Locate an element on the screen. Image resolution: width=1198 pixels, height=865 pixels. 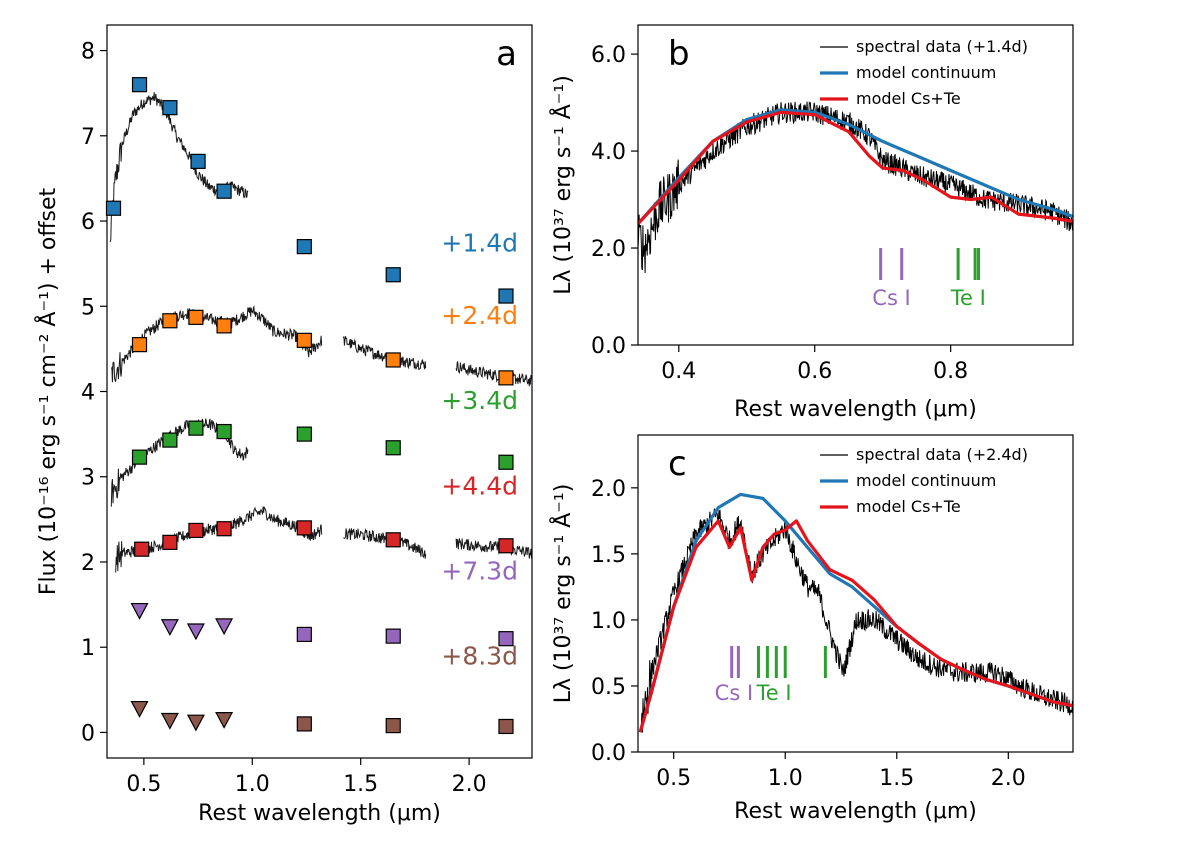
x-tick-label: 0.4 is located at coordinates (678, 371).